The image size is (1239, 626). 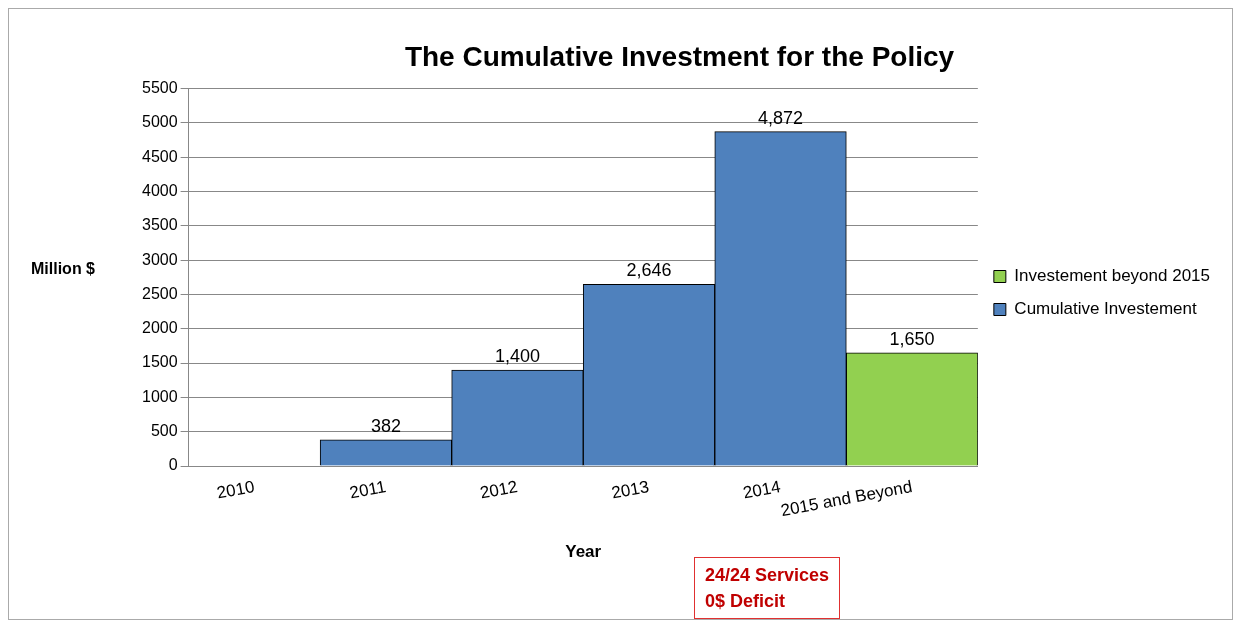 I want to click on y-tick-label: 5000, so click(x=160, y=122).